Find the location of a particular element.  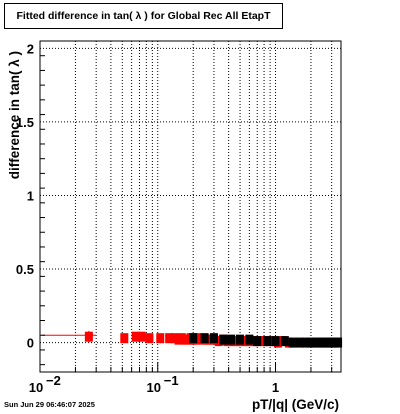

y-tick-label: 0 is located at coordinates (30, 343).